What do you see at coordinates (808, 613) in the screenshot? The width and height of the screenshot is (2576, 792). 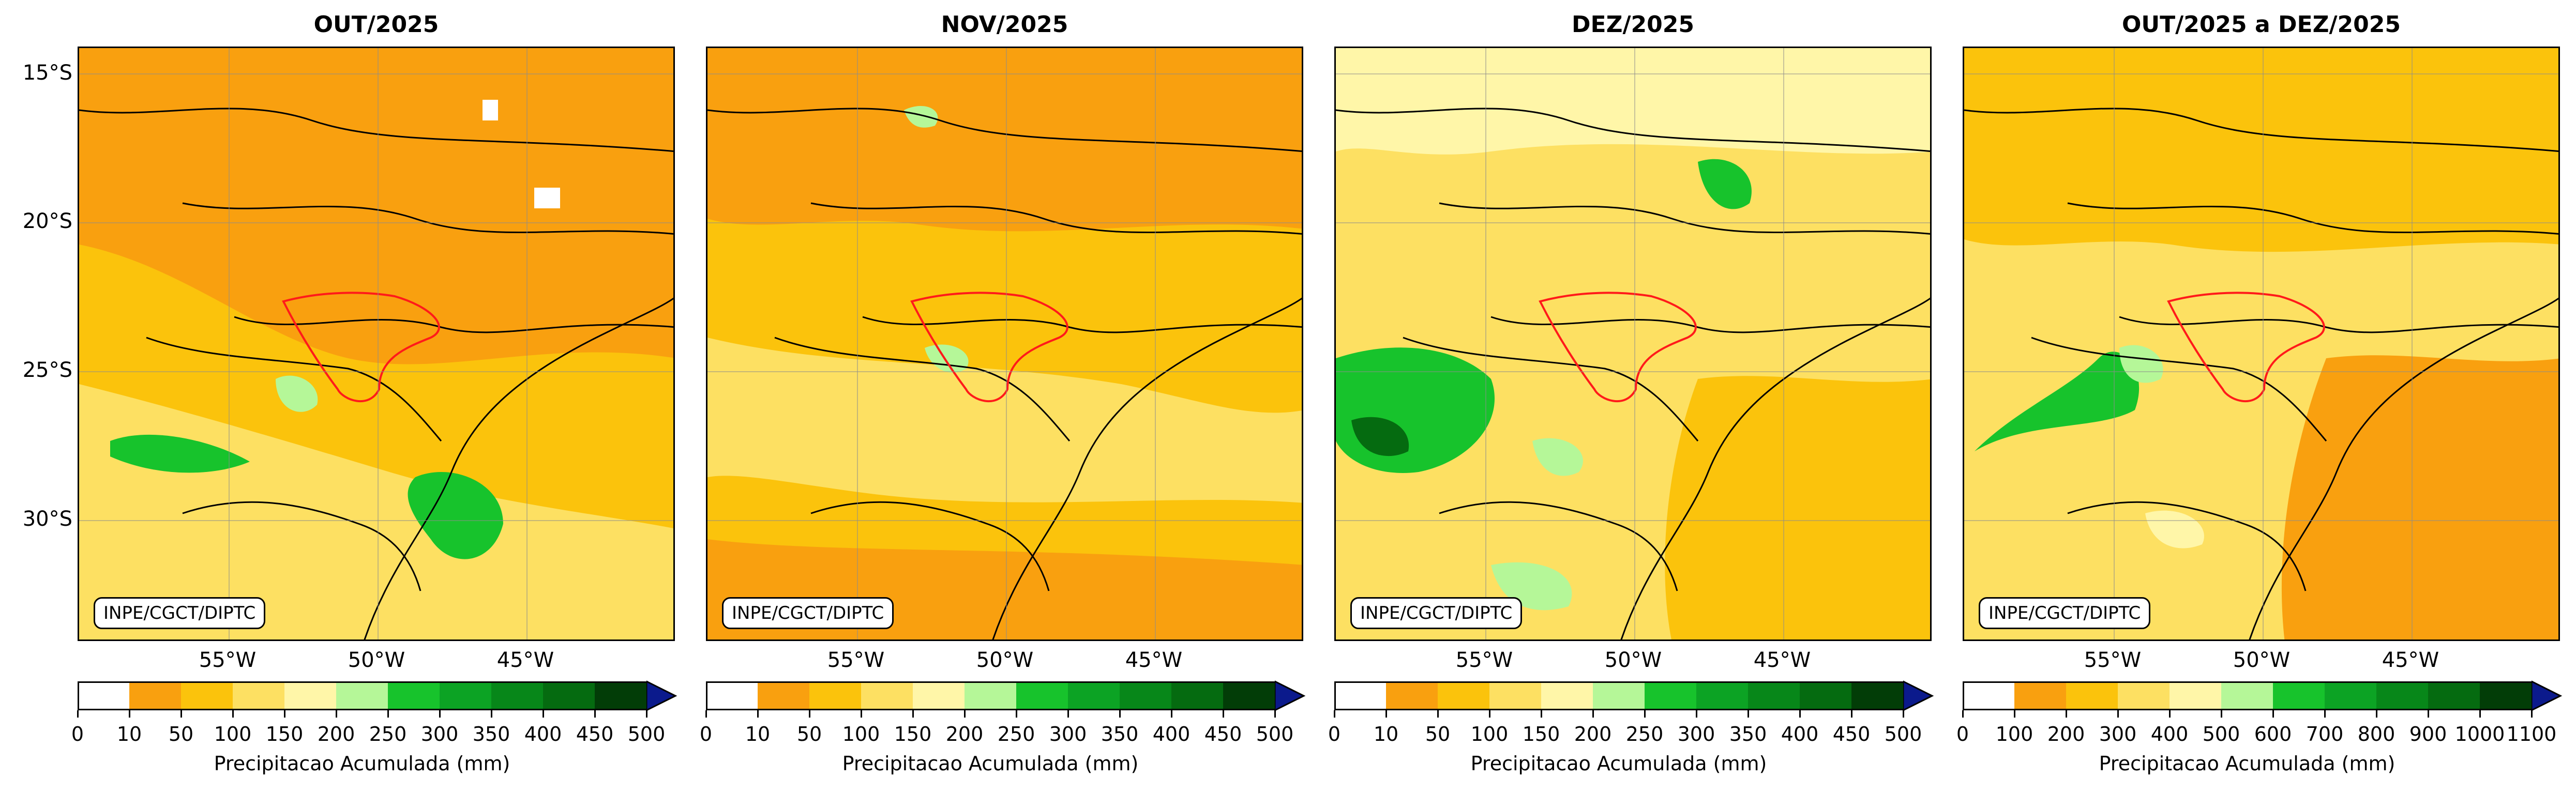 I see `credit-label-nov: INPE/CGCT/DIPTC` at bounding box center [808, 613].